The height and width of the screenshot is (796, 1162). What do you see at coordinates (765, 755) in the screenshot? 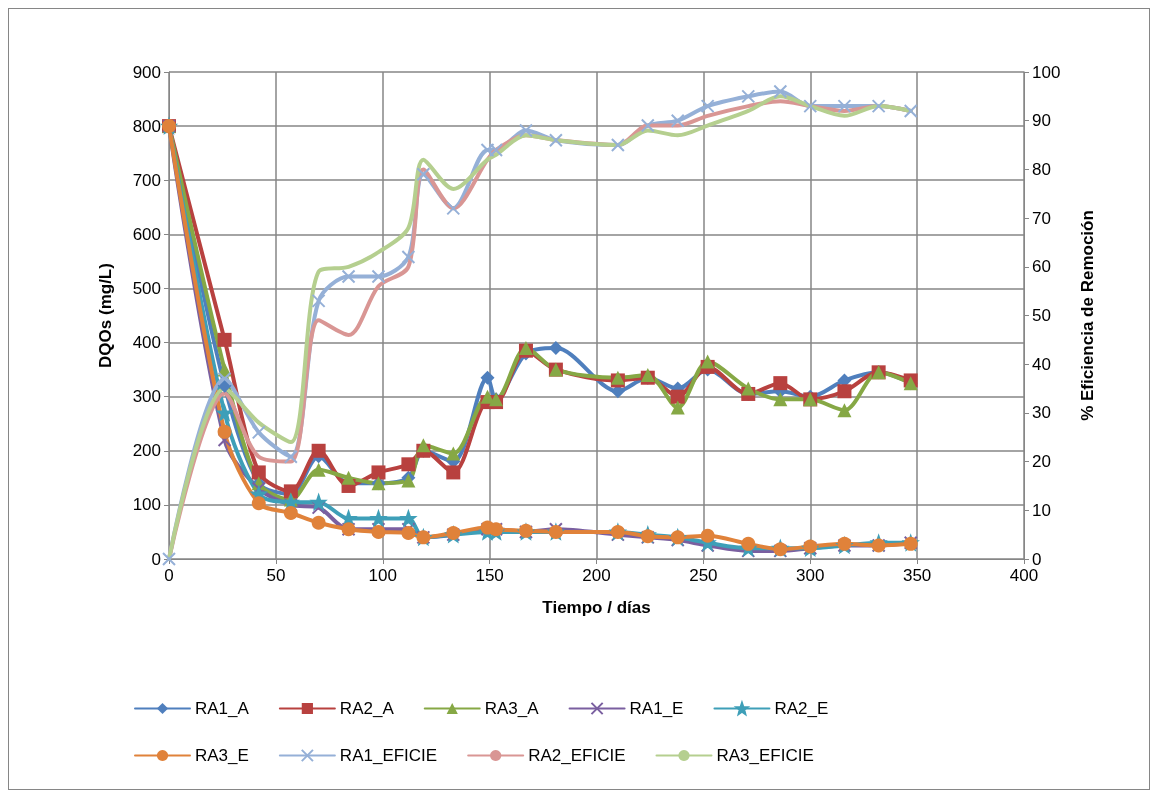
I see `legend-label: RA3_EFICIE` at bounding box center [765, 755].